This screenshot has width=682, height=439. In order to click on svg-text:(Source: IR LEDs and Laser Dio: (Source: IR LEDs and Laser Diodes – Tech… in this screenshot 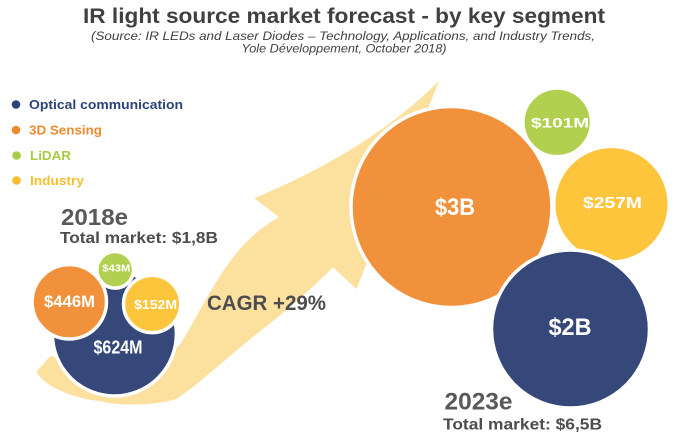, I will do `click(343, 37)`.